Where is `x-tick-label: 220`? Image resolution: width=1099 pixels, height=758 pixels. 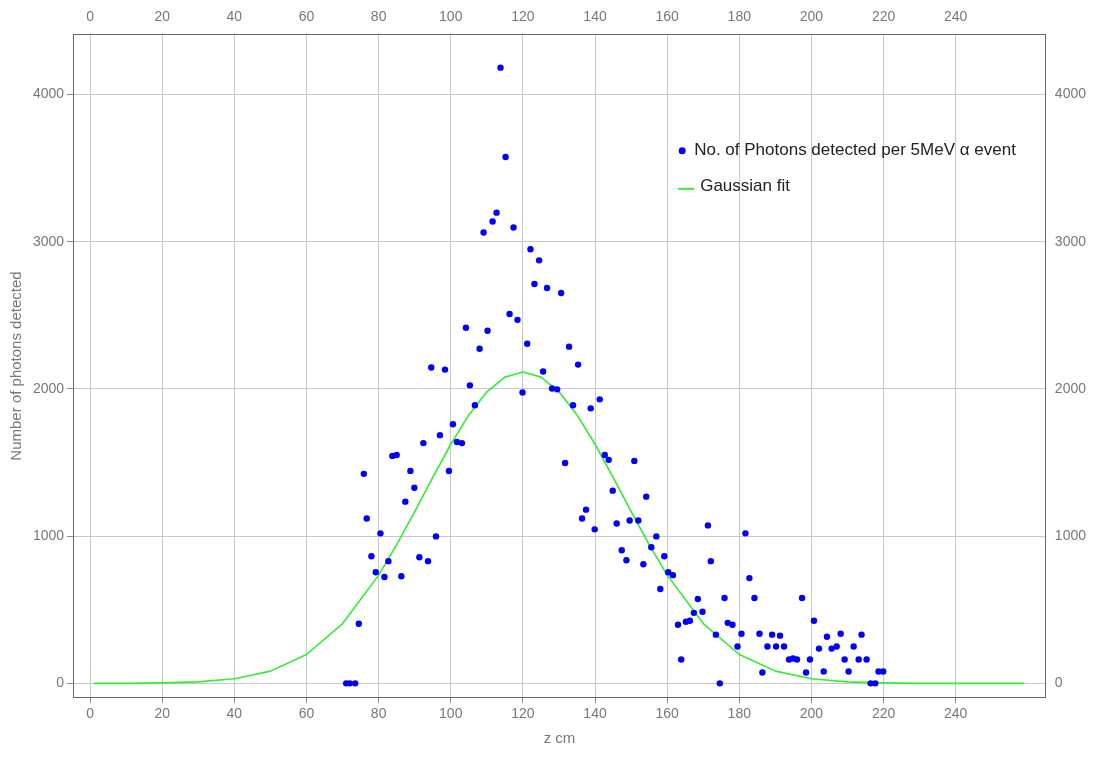
x-tick-label: 220 is located at coordinates (883, 713).